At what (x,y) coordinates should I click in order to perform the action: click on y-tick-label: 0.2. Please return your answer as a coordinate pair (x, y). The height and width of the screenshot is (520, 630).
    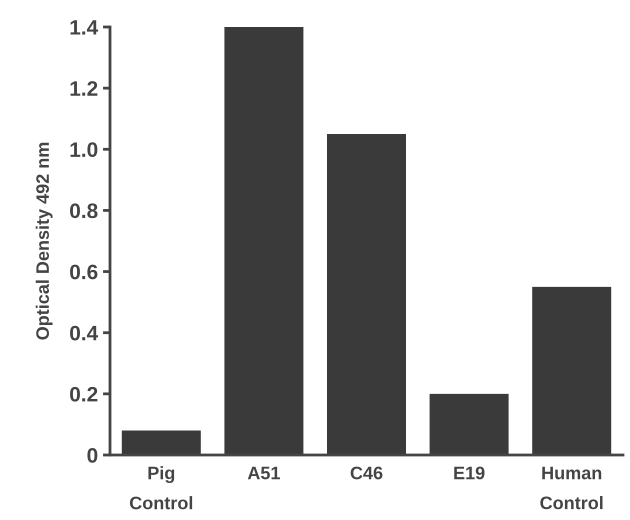
    Looking at the image, I should click on (84, 394).